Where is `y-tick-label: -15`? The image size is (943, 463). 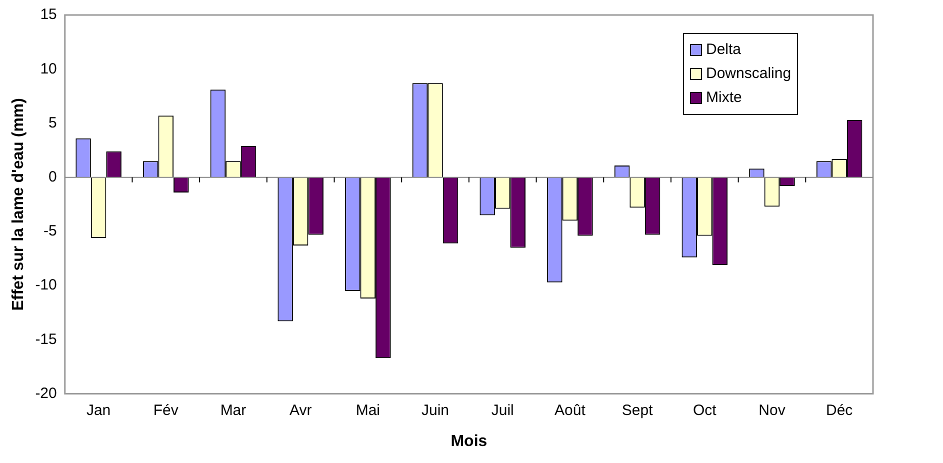 y-tick-label: -15 is located at coordinates (46, 339).